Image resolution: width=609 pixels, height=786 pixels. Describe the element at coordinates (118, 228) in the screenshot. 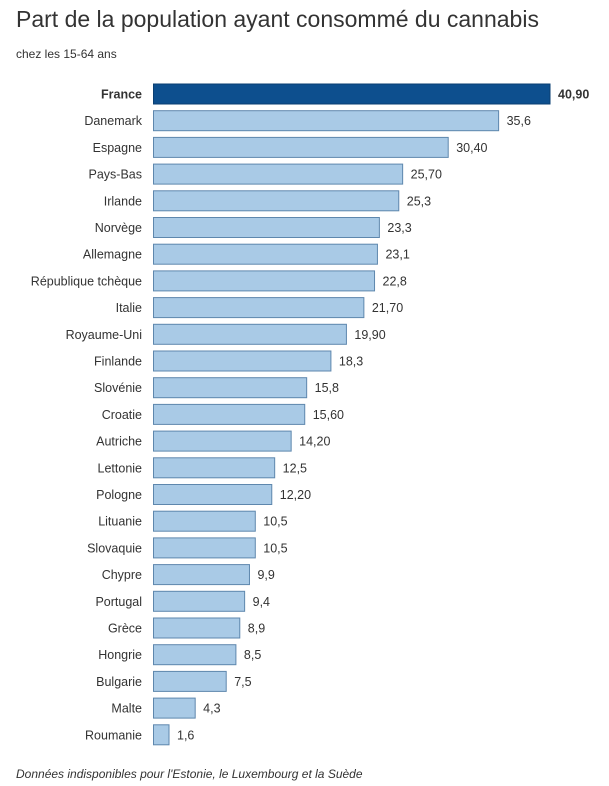

I see `category-label: Norvège` at that location.